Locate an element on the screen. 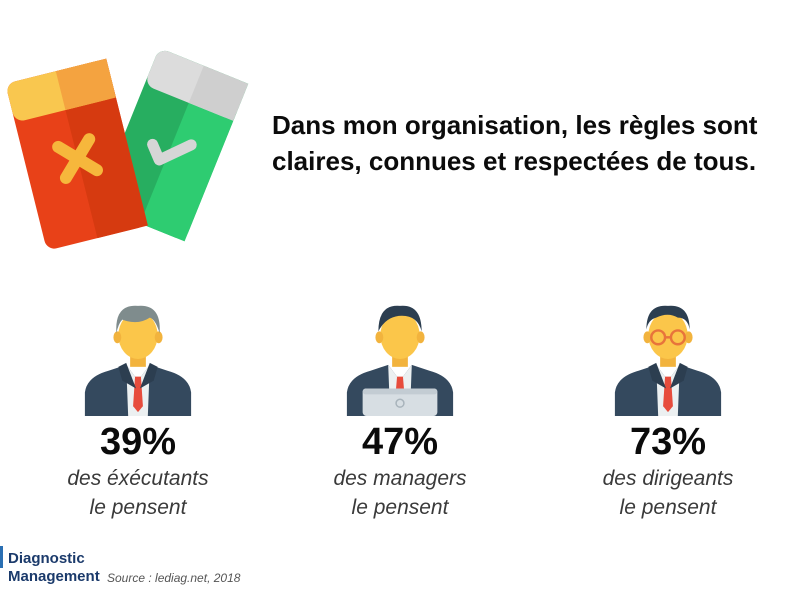  red-card is located at coordinates (77, 153).